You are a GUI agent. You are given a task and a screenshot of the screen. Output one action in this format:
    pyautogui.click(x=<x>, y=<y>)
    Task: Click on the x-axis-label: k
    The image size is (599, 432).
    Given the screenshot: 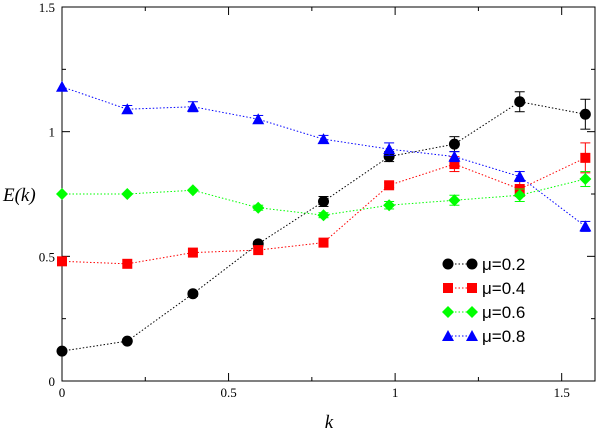 What is the action you would take?
    pyautogui.click(x=329, y=422)
    